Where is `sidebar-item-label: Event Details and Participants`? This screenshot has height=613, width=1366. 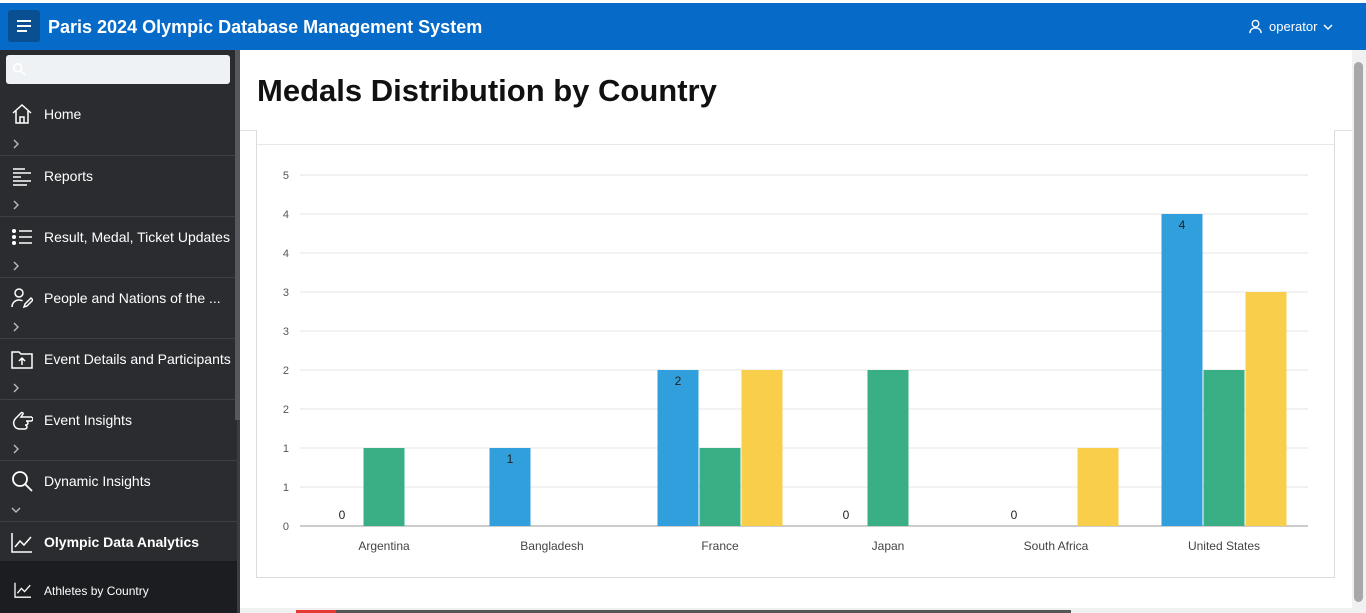 sidebar-item-label: Event Details and Participants is located at coordinates (137, 359).